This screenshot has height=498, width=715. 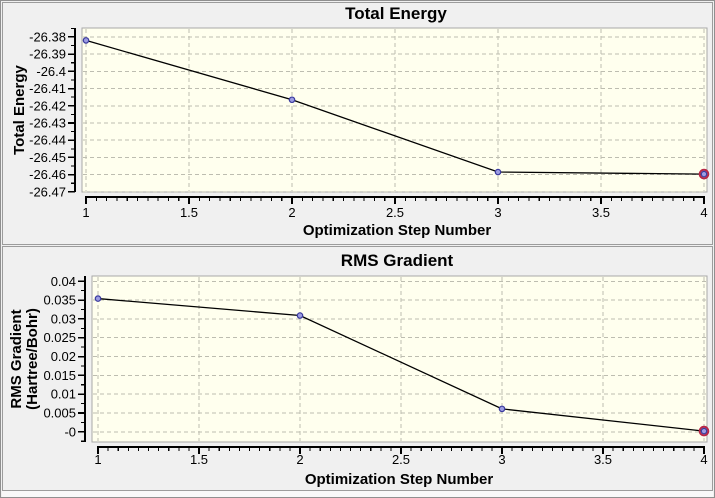 I want to click on y-tick-label: -26.38, so click(x=47, y=36).